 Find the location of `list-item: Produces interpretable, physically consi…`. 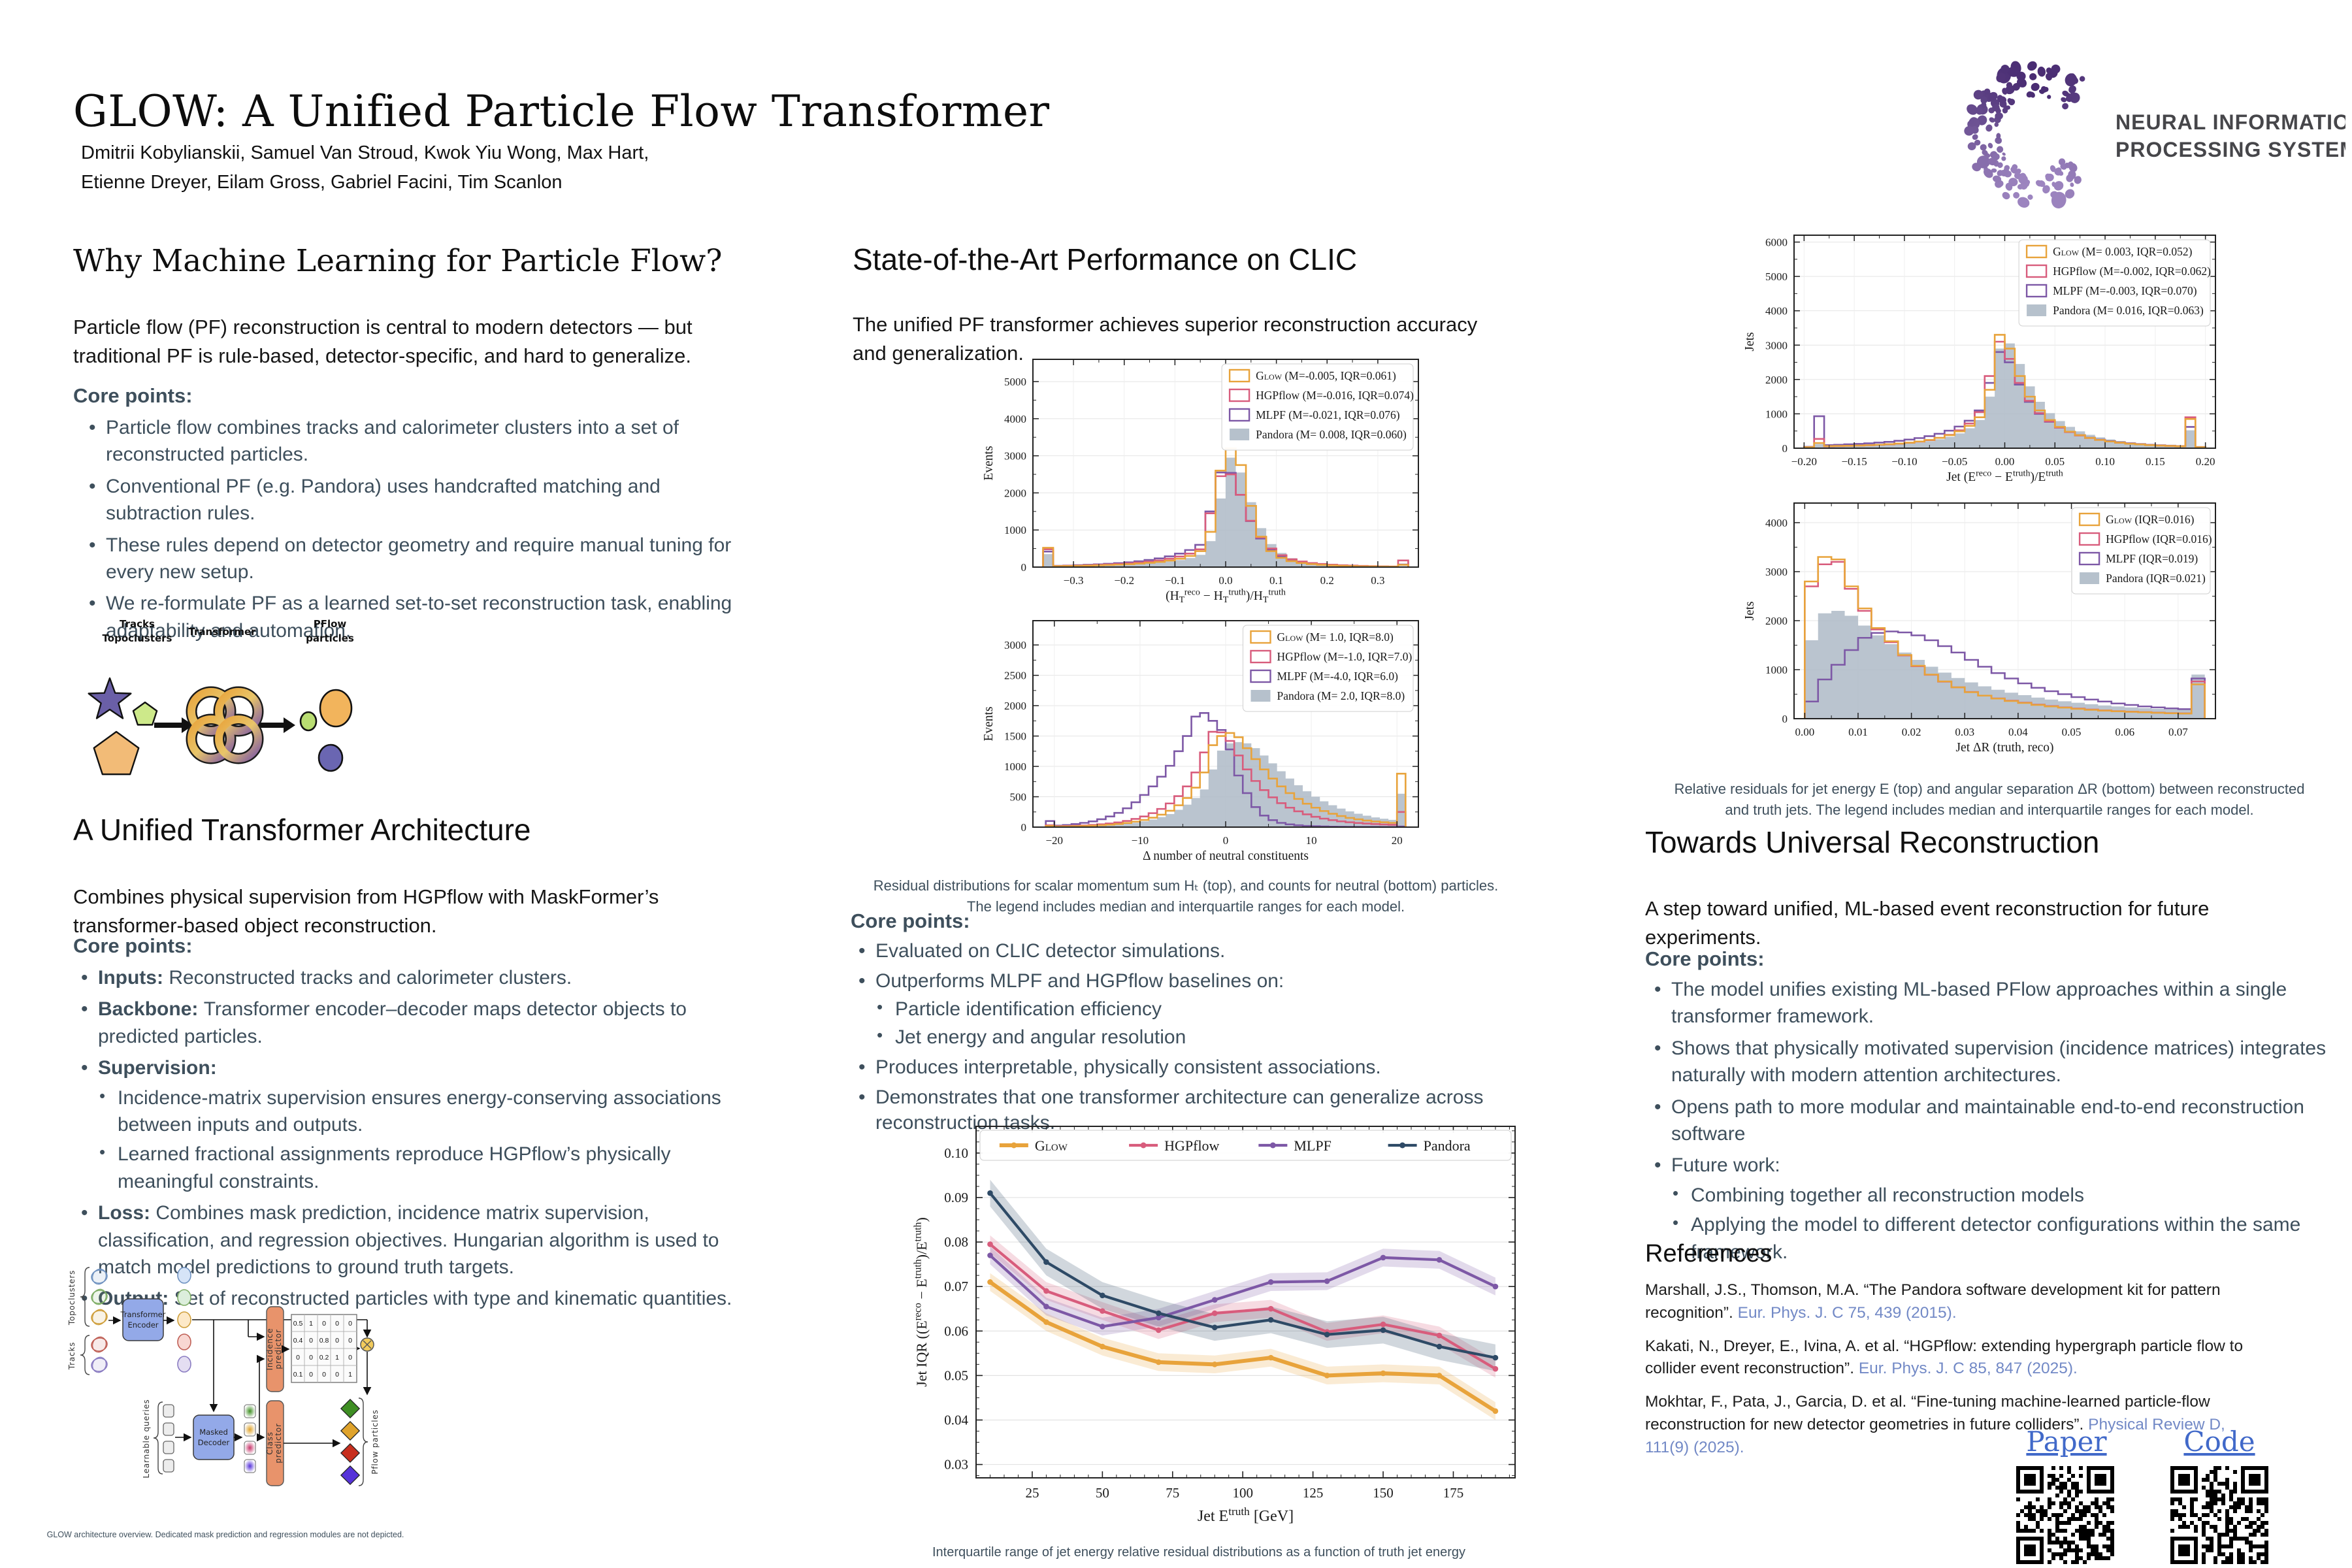

list-item: Produces interpretable, physically consi… is located at coordinates (1188, 1067).